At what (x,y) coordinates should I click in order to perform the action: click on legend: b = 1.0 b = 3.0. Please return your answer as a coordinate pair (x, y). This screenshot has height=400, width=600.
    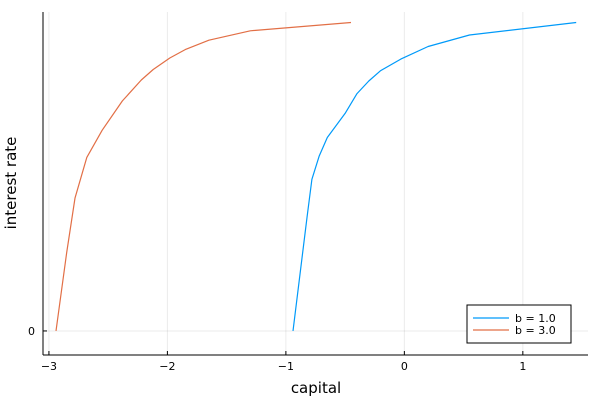
    Looking at the image, I should click on (519, 324).